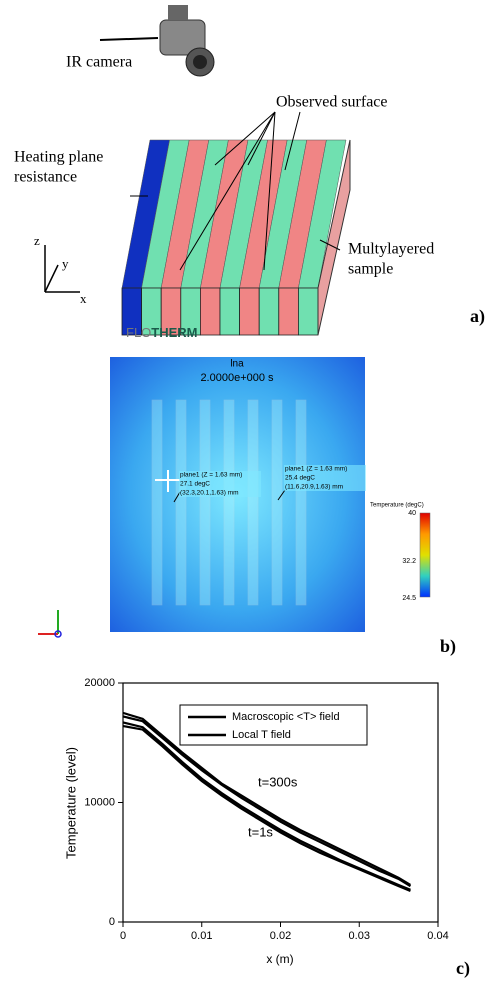  What do you see at coordinates (359, 936) in the screenshot?
I see `x-tick-label: 0.03` at bounding box center [359, 936].